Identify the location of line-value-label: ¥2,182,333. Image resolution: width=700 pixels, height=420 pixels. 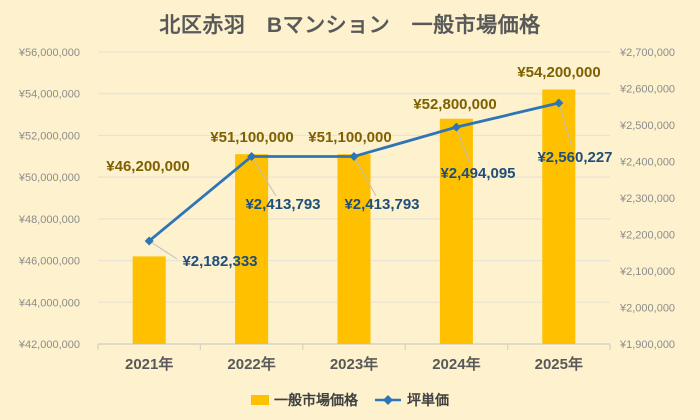
(219, 261).